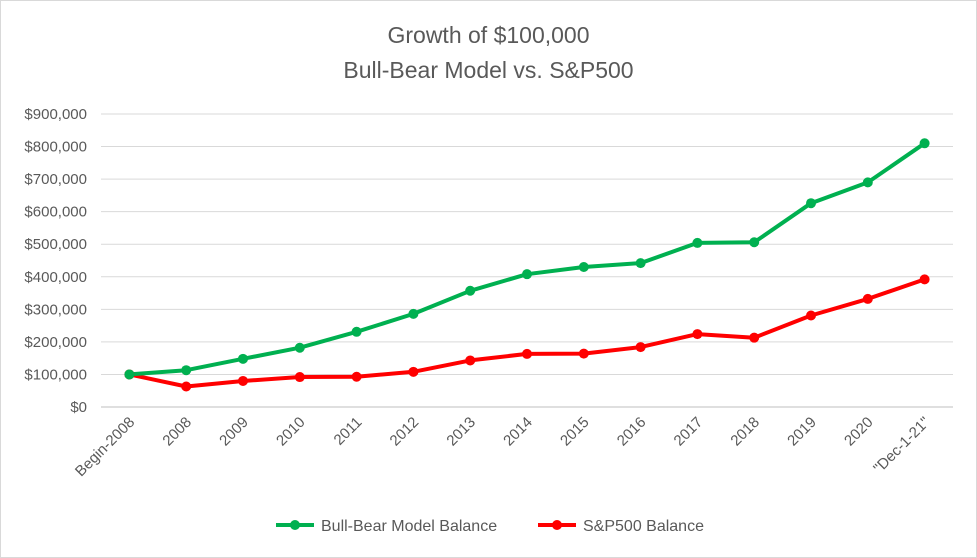 The height and width of the screenshot is (558, 977). What do you see at coordinates (409, 526) in the screenshot?
I see `legend-label: Bull-Bear Model Balance` at bounding box center [409, 526].